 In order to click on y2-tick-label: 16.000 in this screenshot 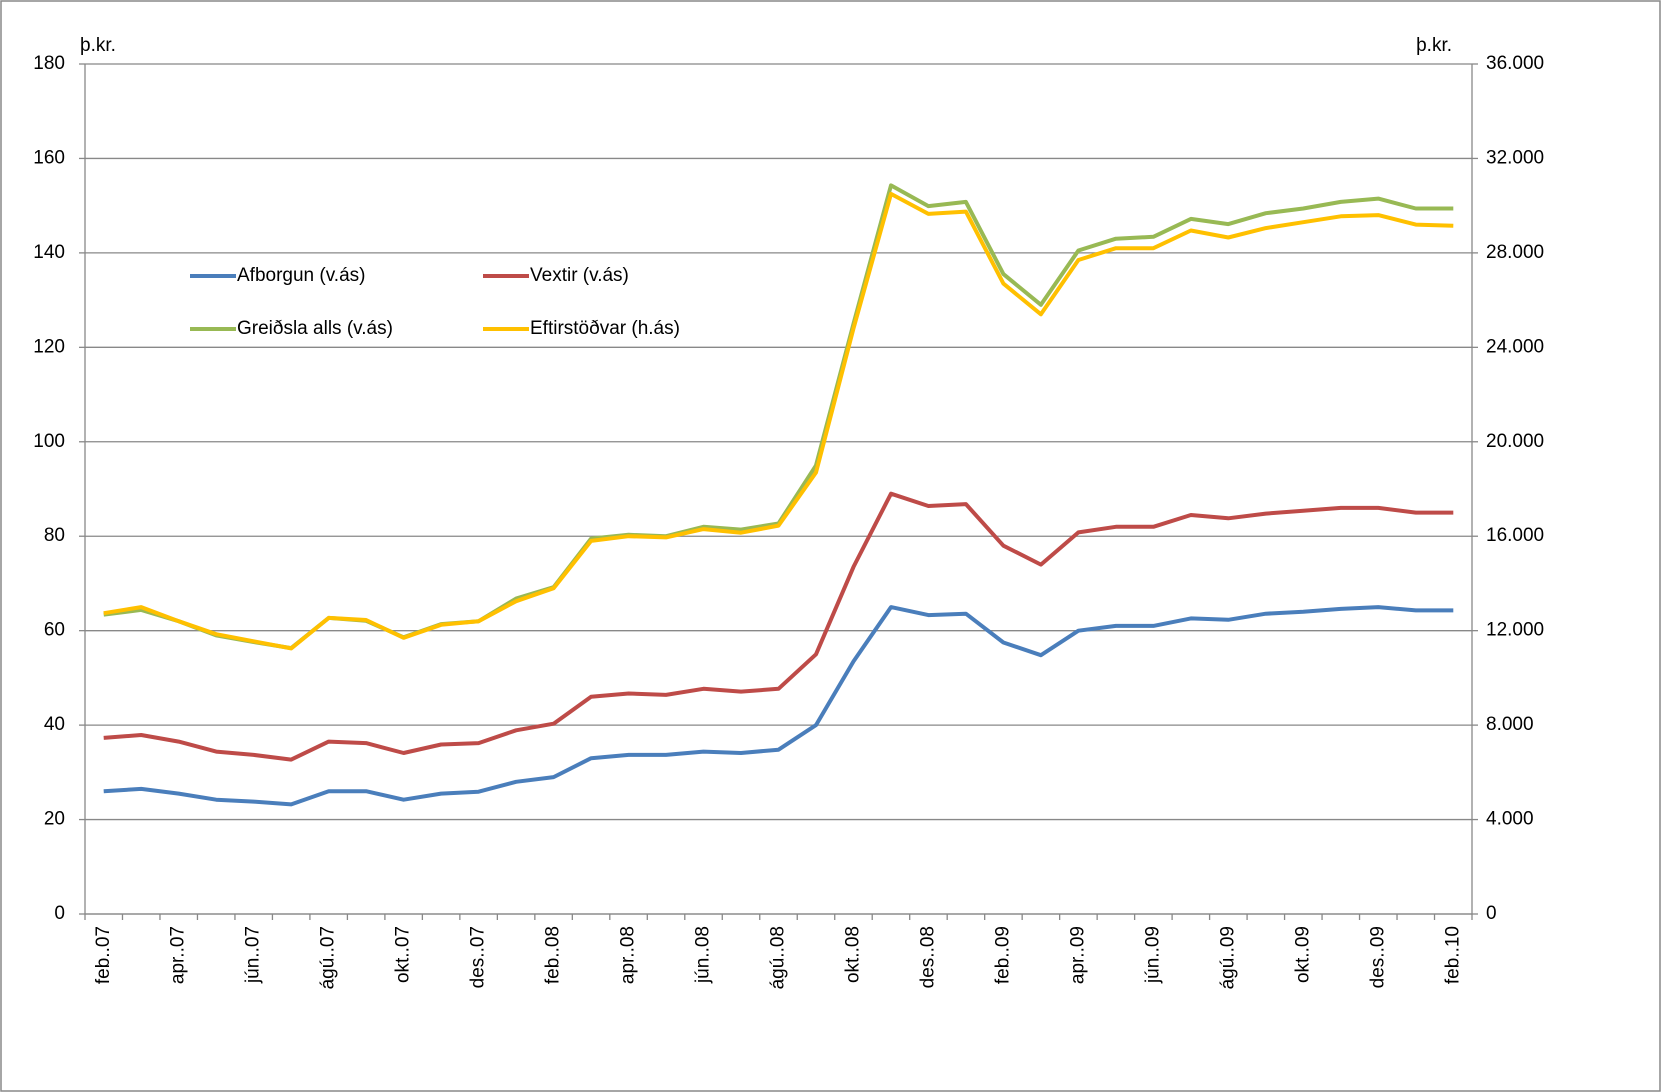, I will do `click(1515, 535)`.